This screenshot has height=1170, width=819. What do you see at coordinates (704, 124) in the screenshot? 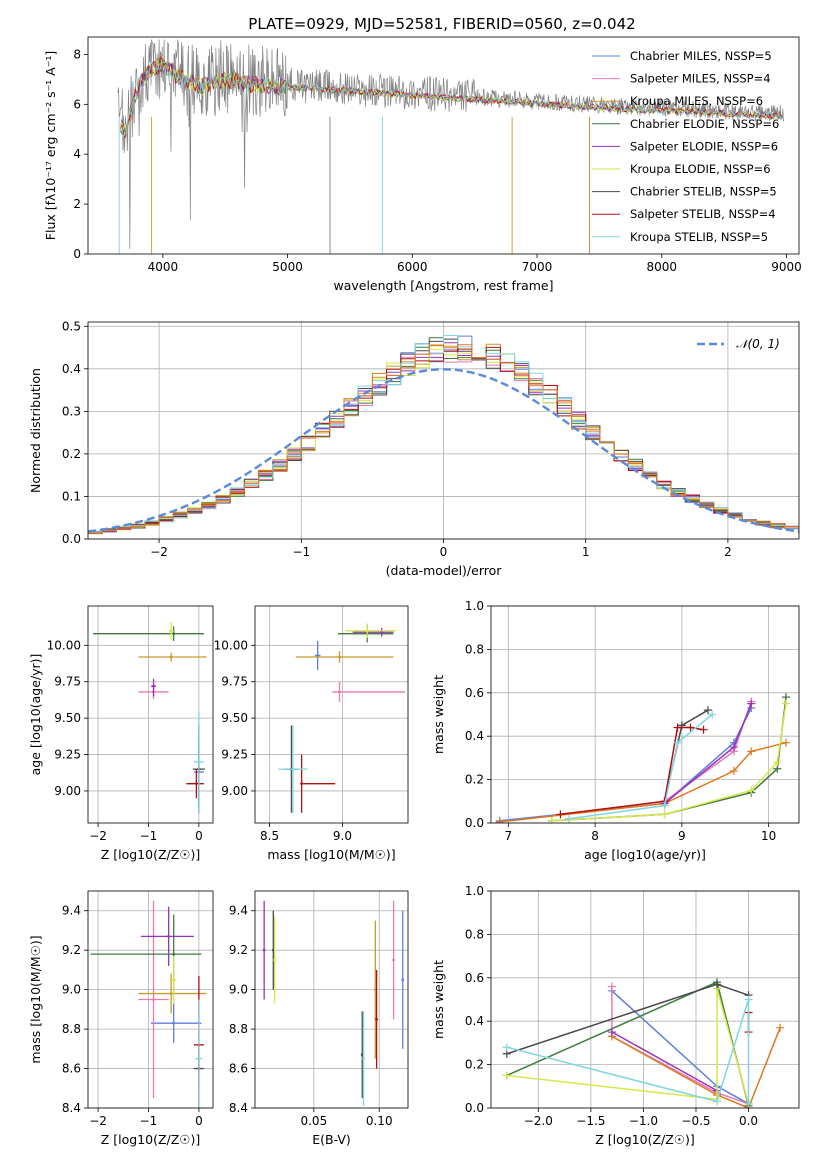
I see `legend-label: Chabrier ELODIE, NSSP=6` at bounding box center [704, 124].